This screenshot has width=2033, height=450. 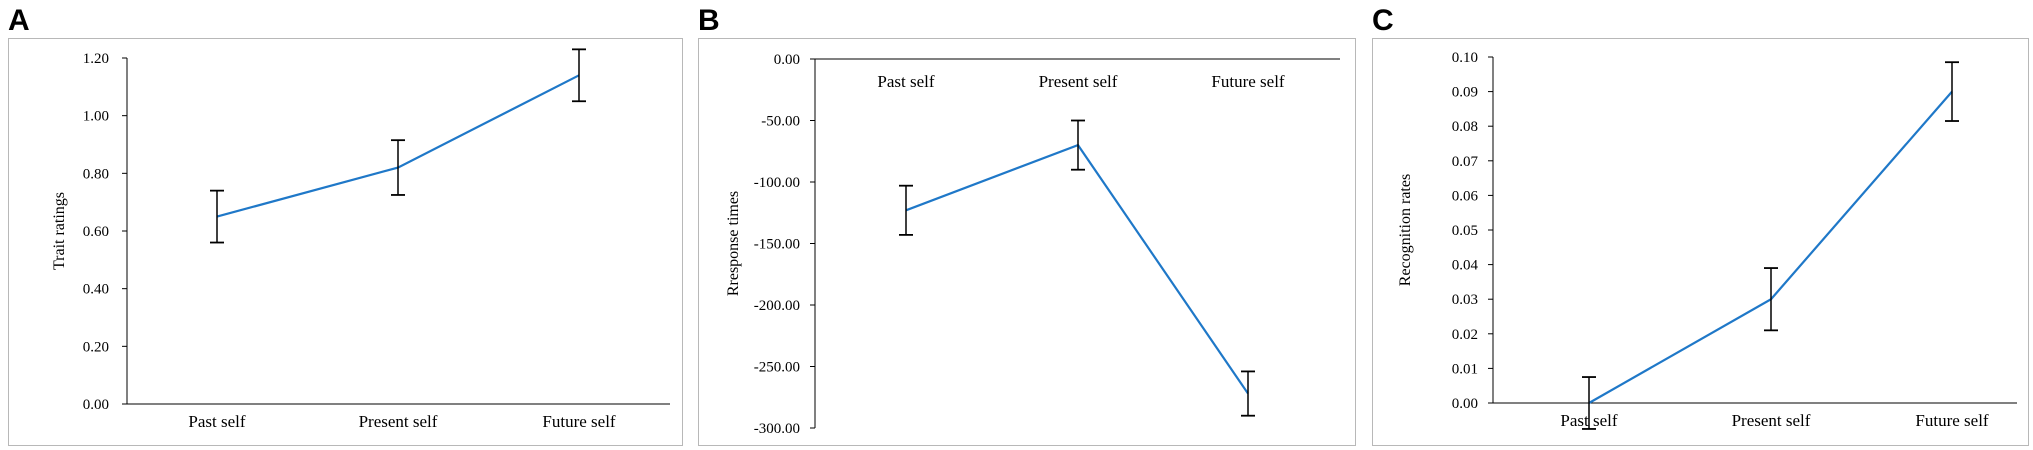 What do you see at coordinates (1465, 266) in the screenshot?
I see `y-tick-label: 0.04` at bounding box center [1465, 266].